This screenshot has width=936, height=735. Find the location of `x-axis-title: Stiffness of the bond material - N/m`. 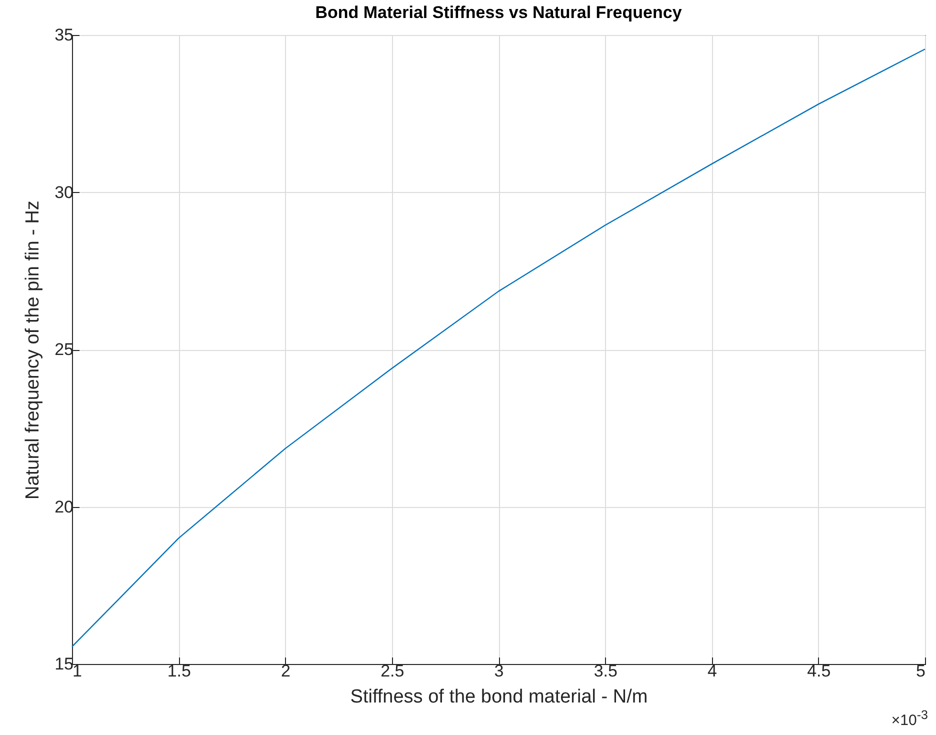

x-axis-title: Stiffness of the bond material - N/m is located at coordinates (499, 697).